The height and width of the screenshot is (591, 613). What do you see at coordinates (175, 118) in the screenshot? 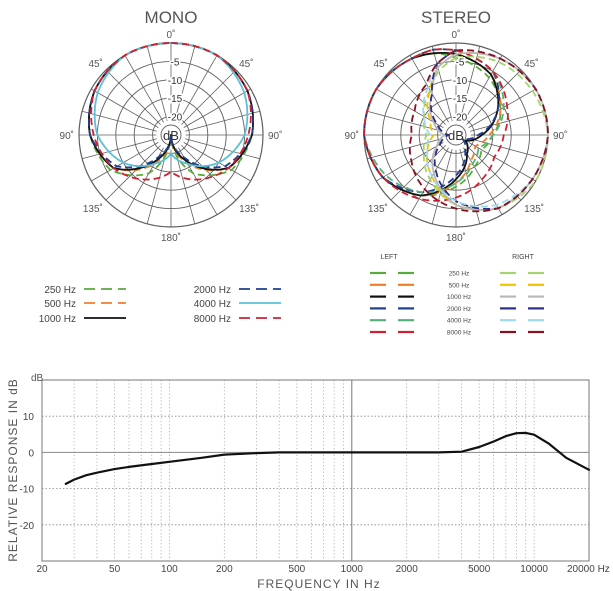
I see `mono-radial-label: -20` at bounding box center [175, 118].